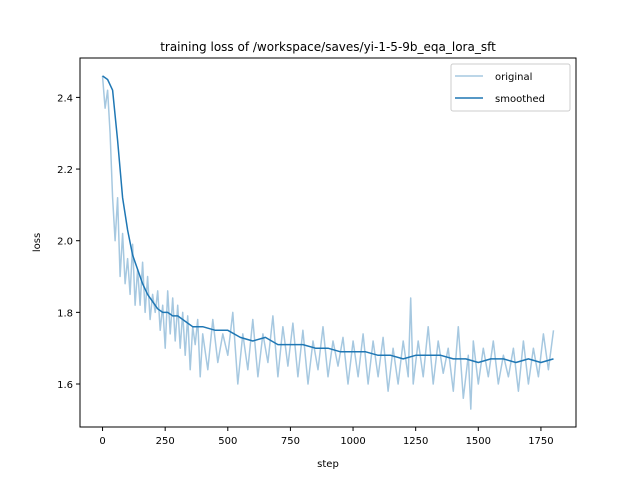 The width and height of the screenshot is (640, 480). Describe the element at coordinates (540, 441) in the screenshot. I see `x-tick-label: 1750` at that location.